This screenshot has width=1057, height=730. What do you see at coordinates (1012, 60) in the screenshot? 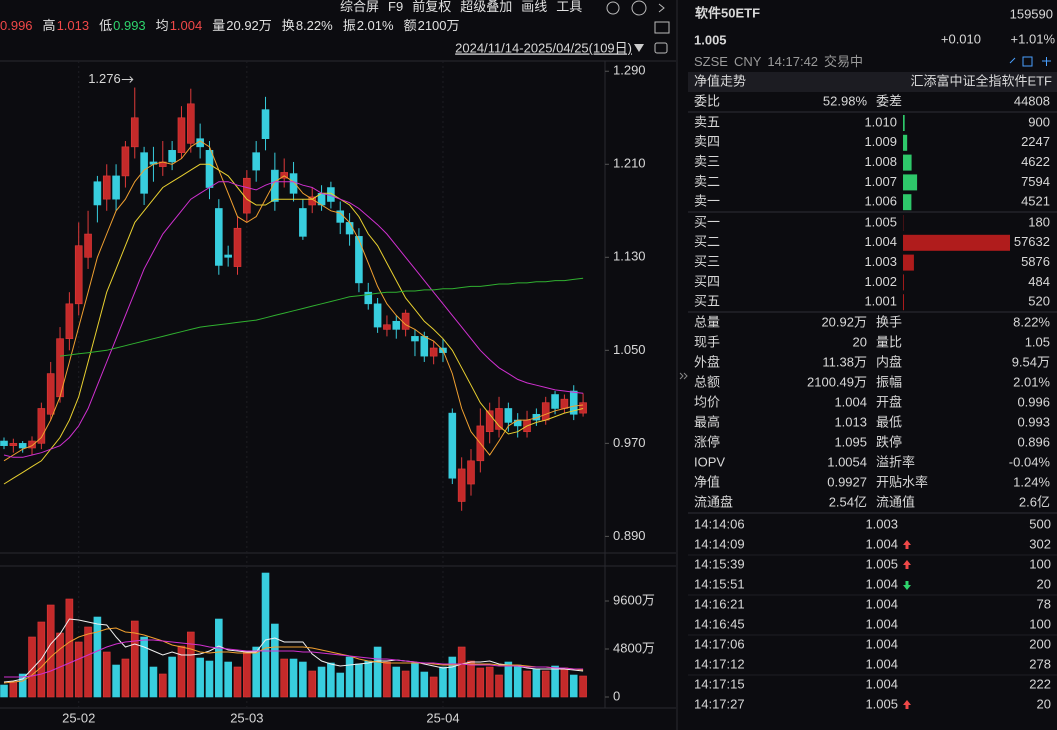
I see `edit-icon` at bounding box center [1012, 60].